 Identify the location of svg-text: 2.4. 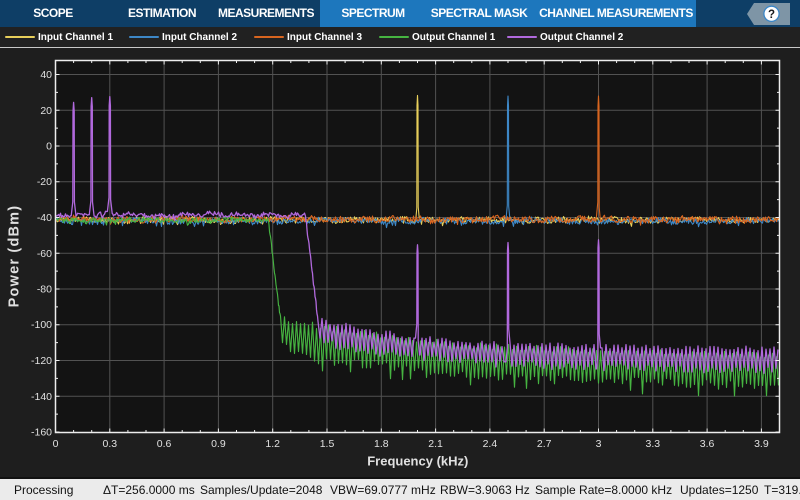
(490, 444).